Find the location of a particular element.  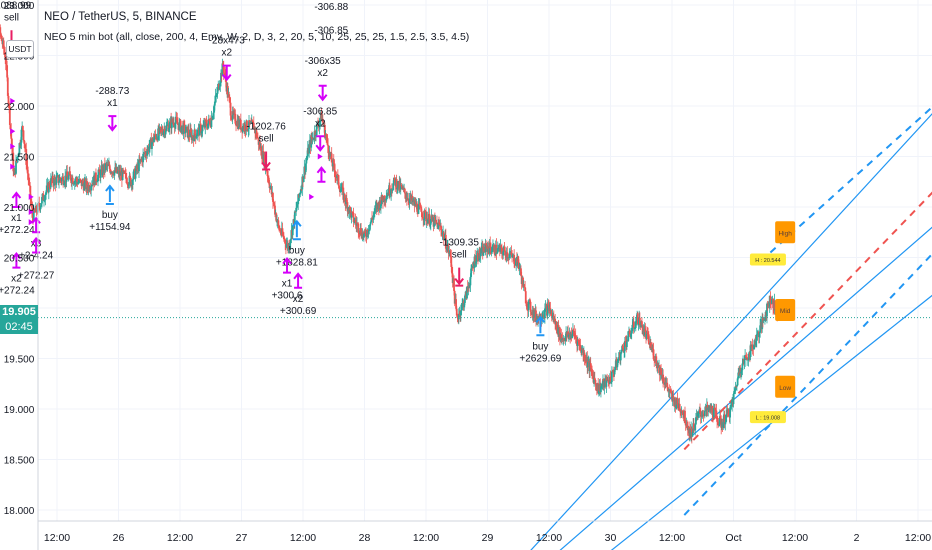

channel-label-box is located at coordinates (785, 310).